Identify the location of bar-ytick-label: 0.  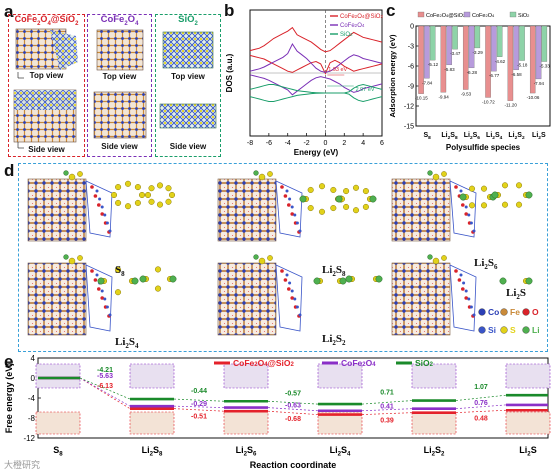
(412, 27).